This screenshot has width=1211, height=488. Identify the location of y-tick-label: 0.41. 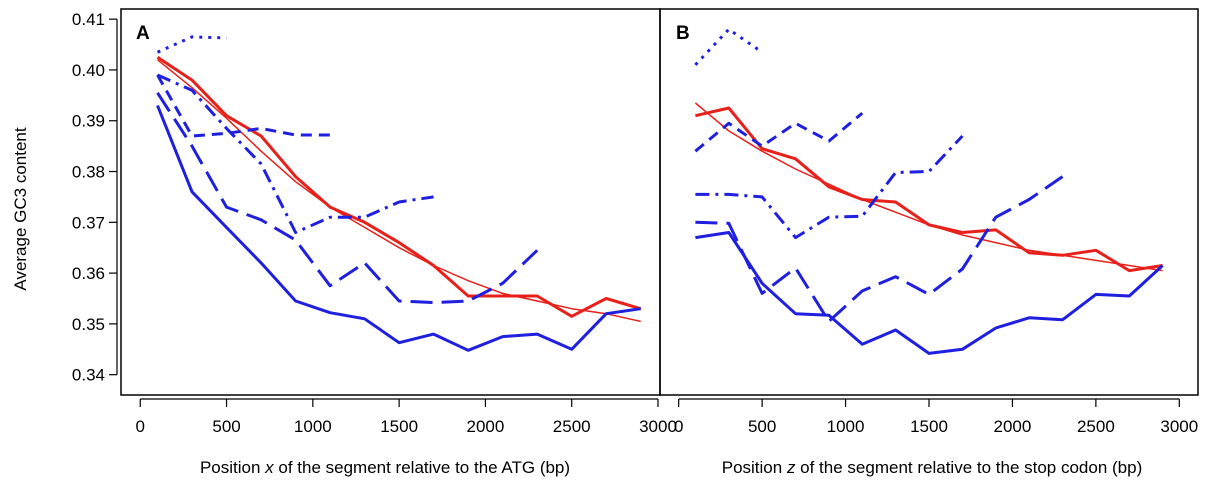
(88, 19).